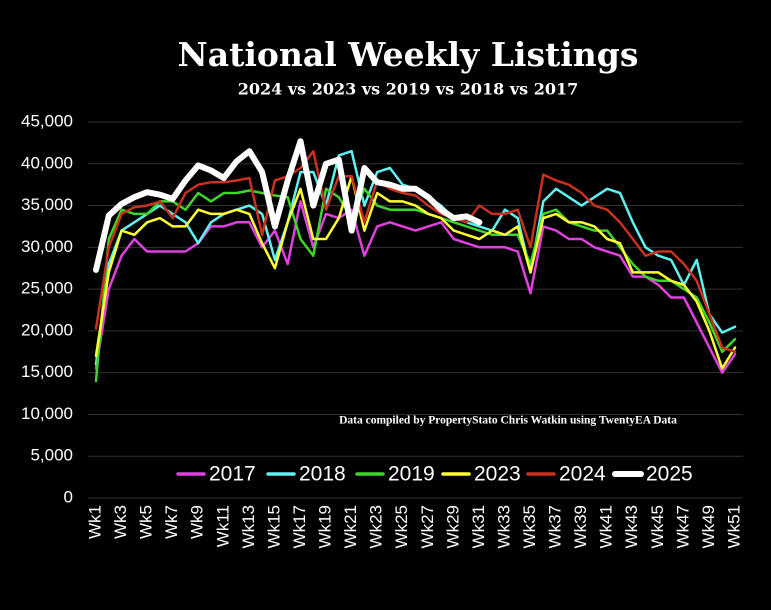 The width and height of the screenshot is (771, 610). What do you see at coordinates (47, 162) in the screenshot?
I see `y-tick-label: 40,000` at bounding box center [47, 162].